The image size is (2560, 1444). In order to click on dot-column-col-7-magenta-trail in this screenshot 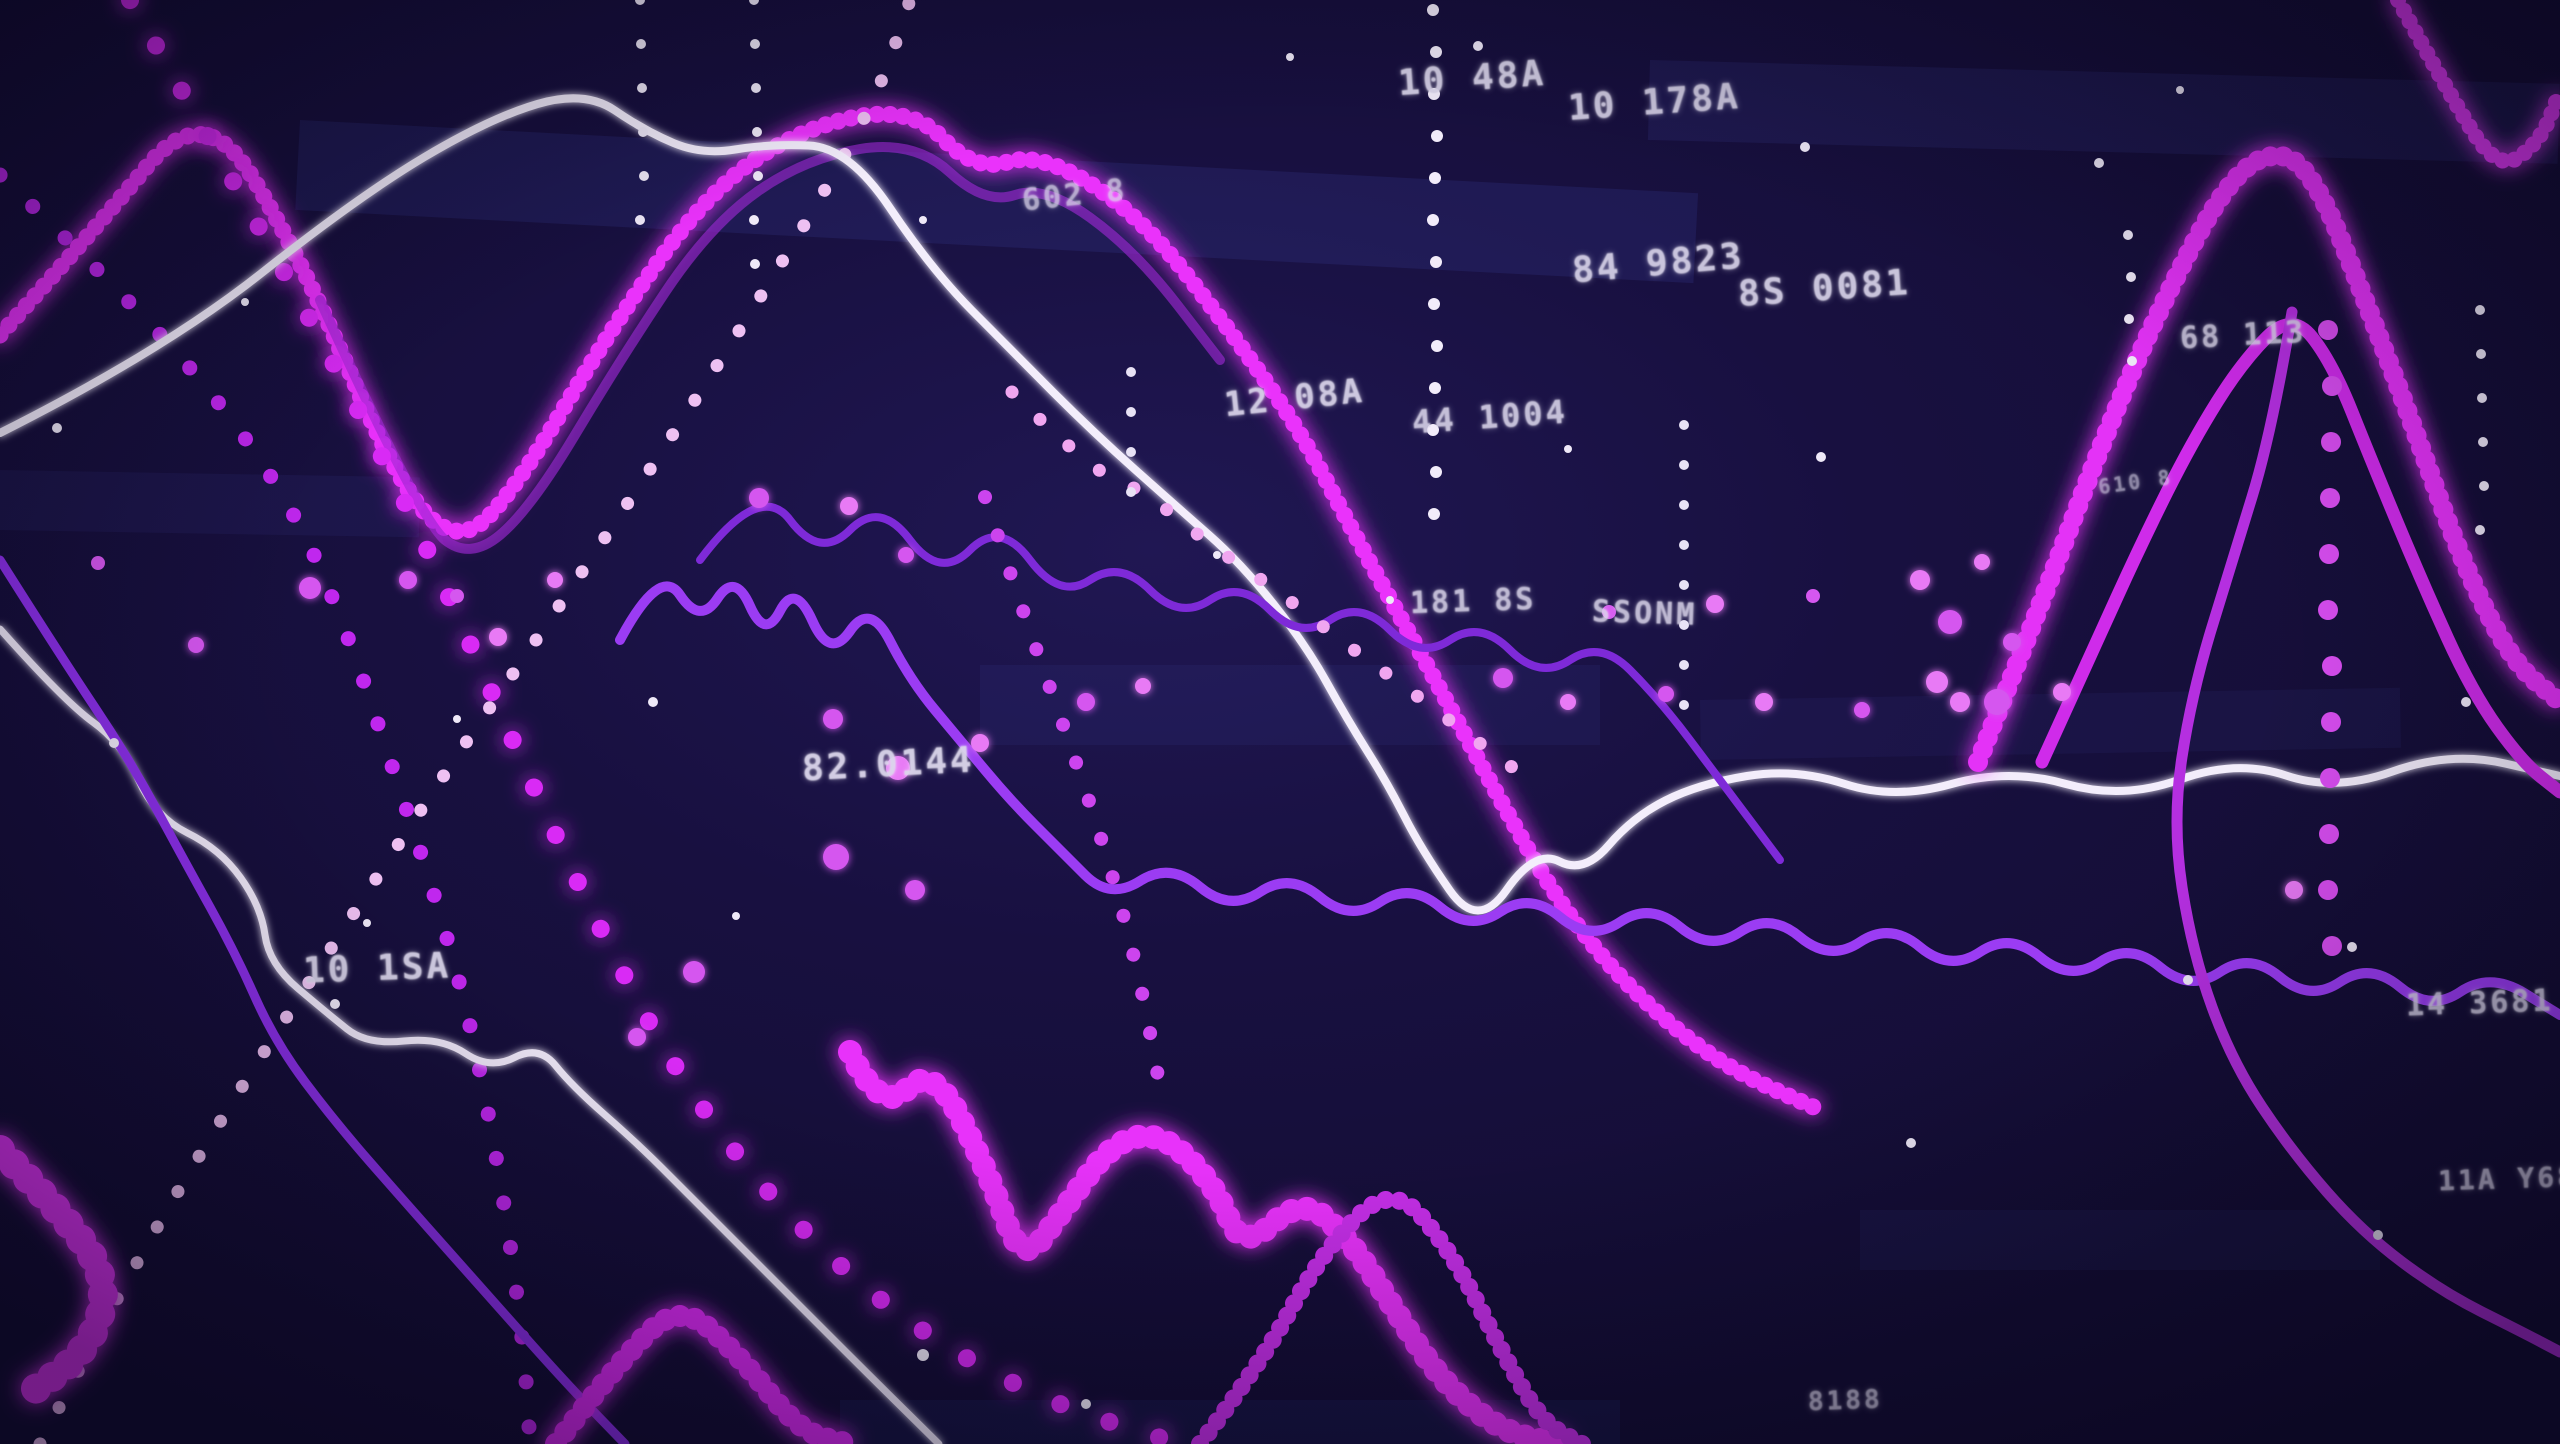, I will do `click(2330, 638)`.